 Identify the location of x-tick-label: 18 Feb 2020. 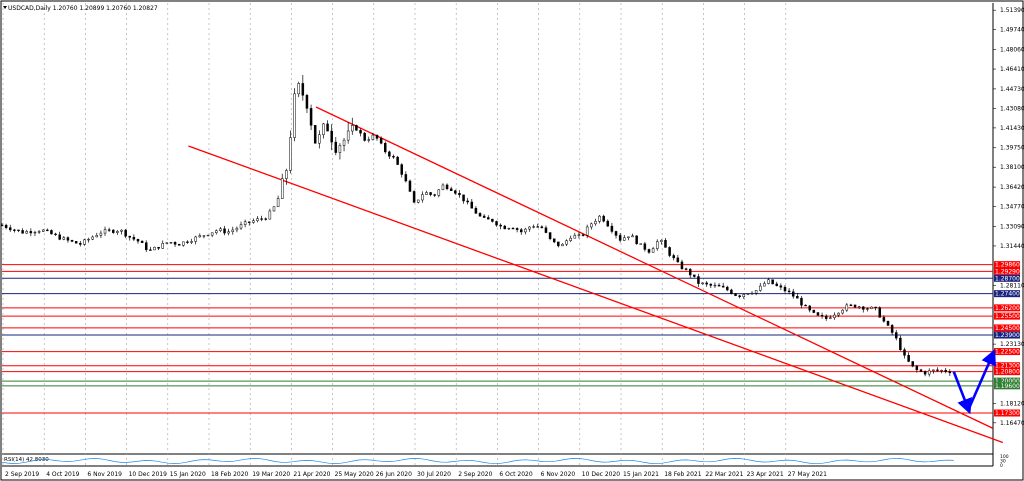
(230, 474).